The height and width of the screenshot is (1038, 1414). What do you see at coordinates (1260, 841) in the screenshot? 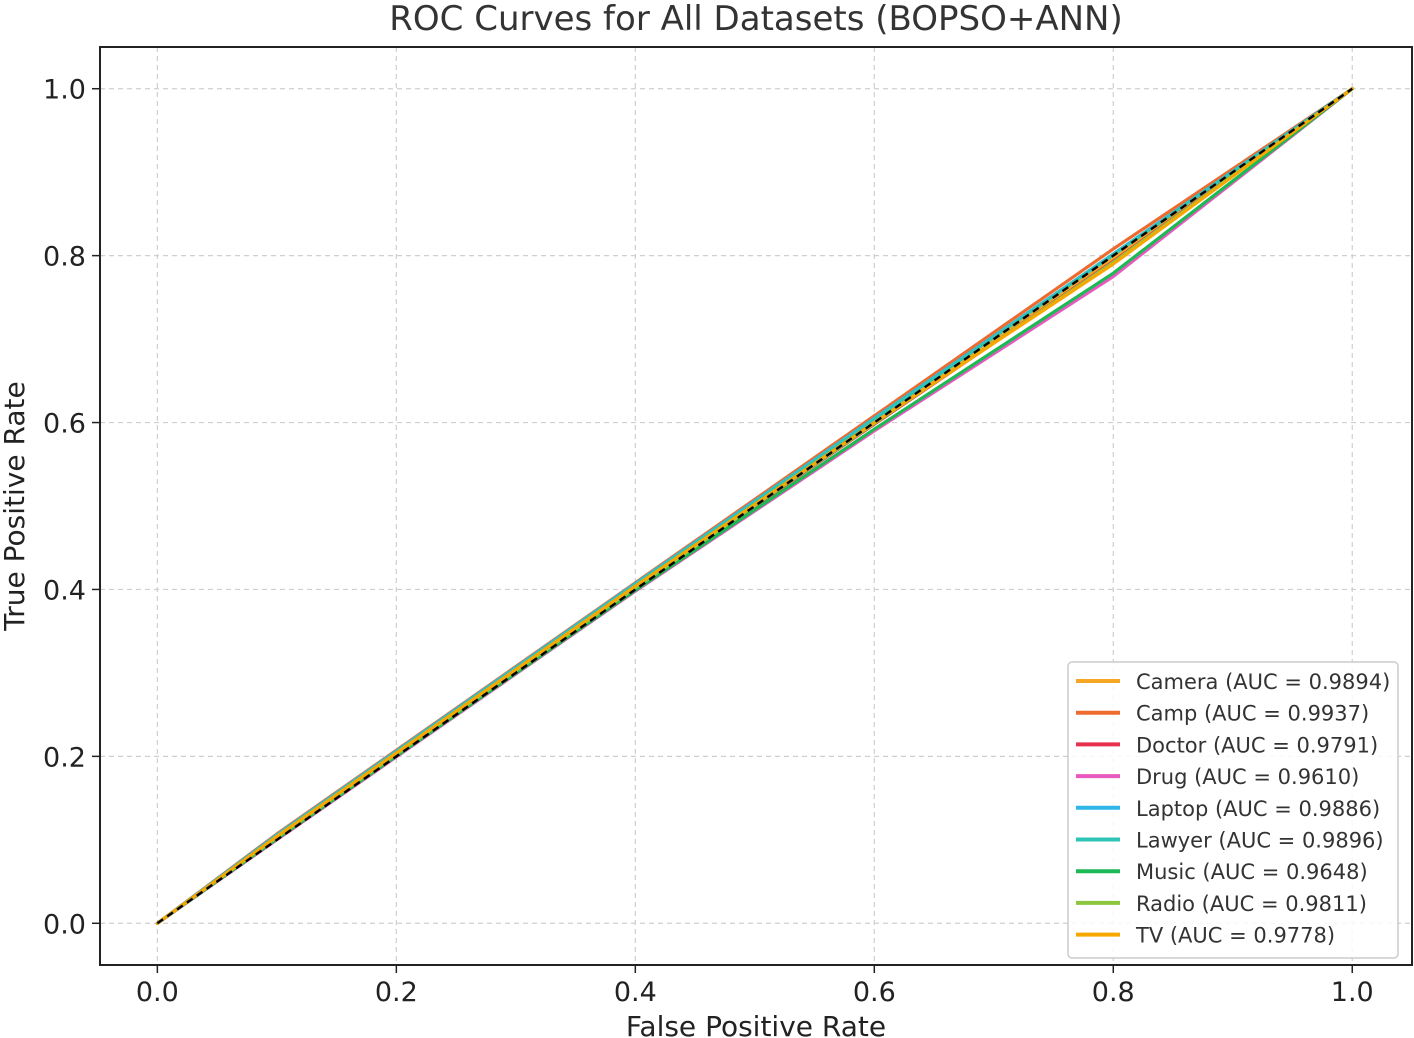
I see `legend-label-lawyer: Lawyer (AUC = 0.9896)` at bounding box center [1260, 841].